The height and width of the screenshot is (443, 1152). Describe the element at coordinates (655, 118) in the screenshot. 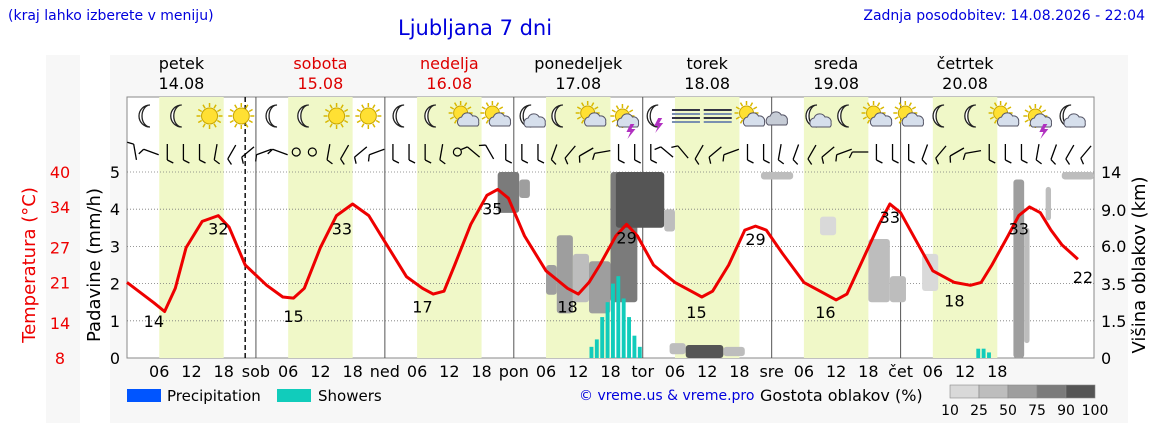

I see `moon-storm-icon` at that location.